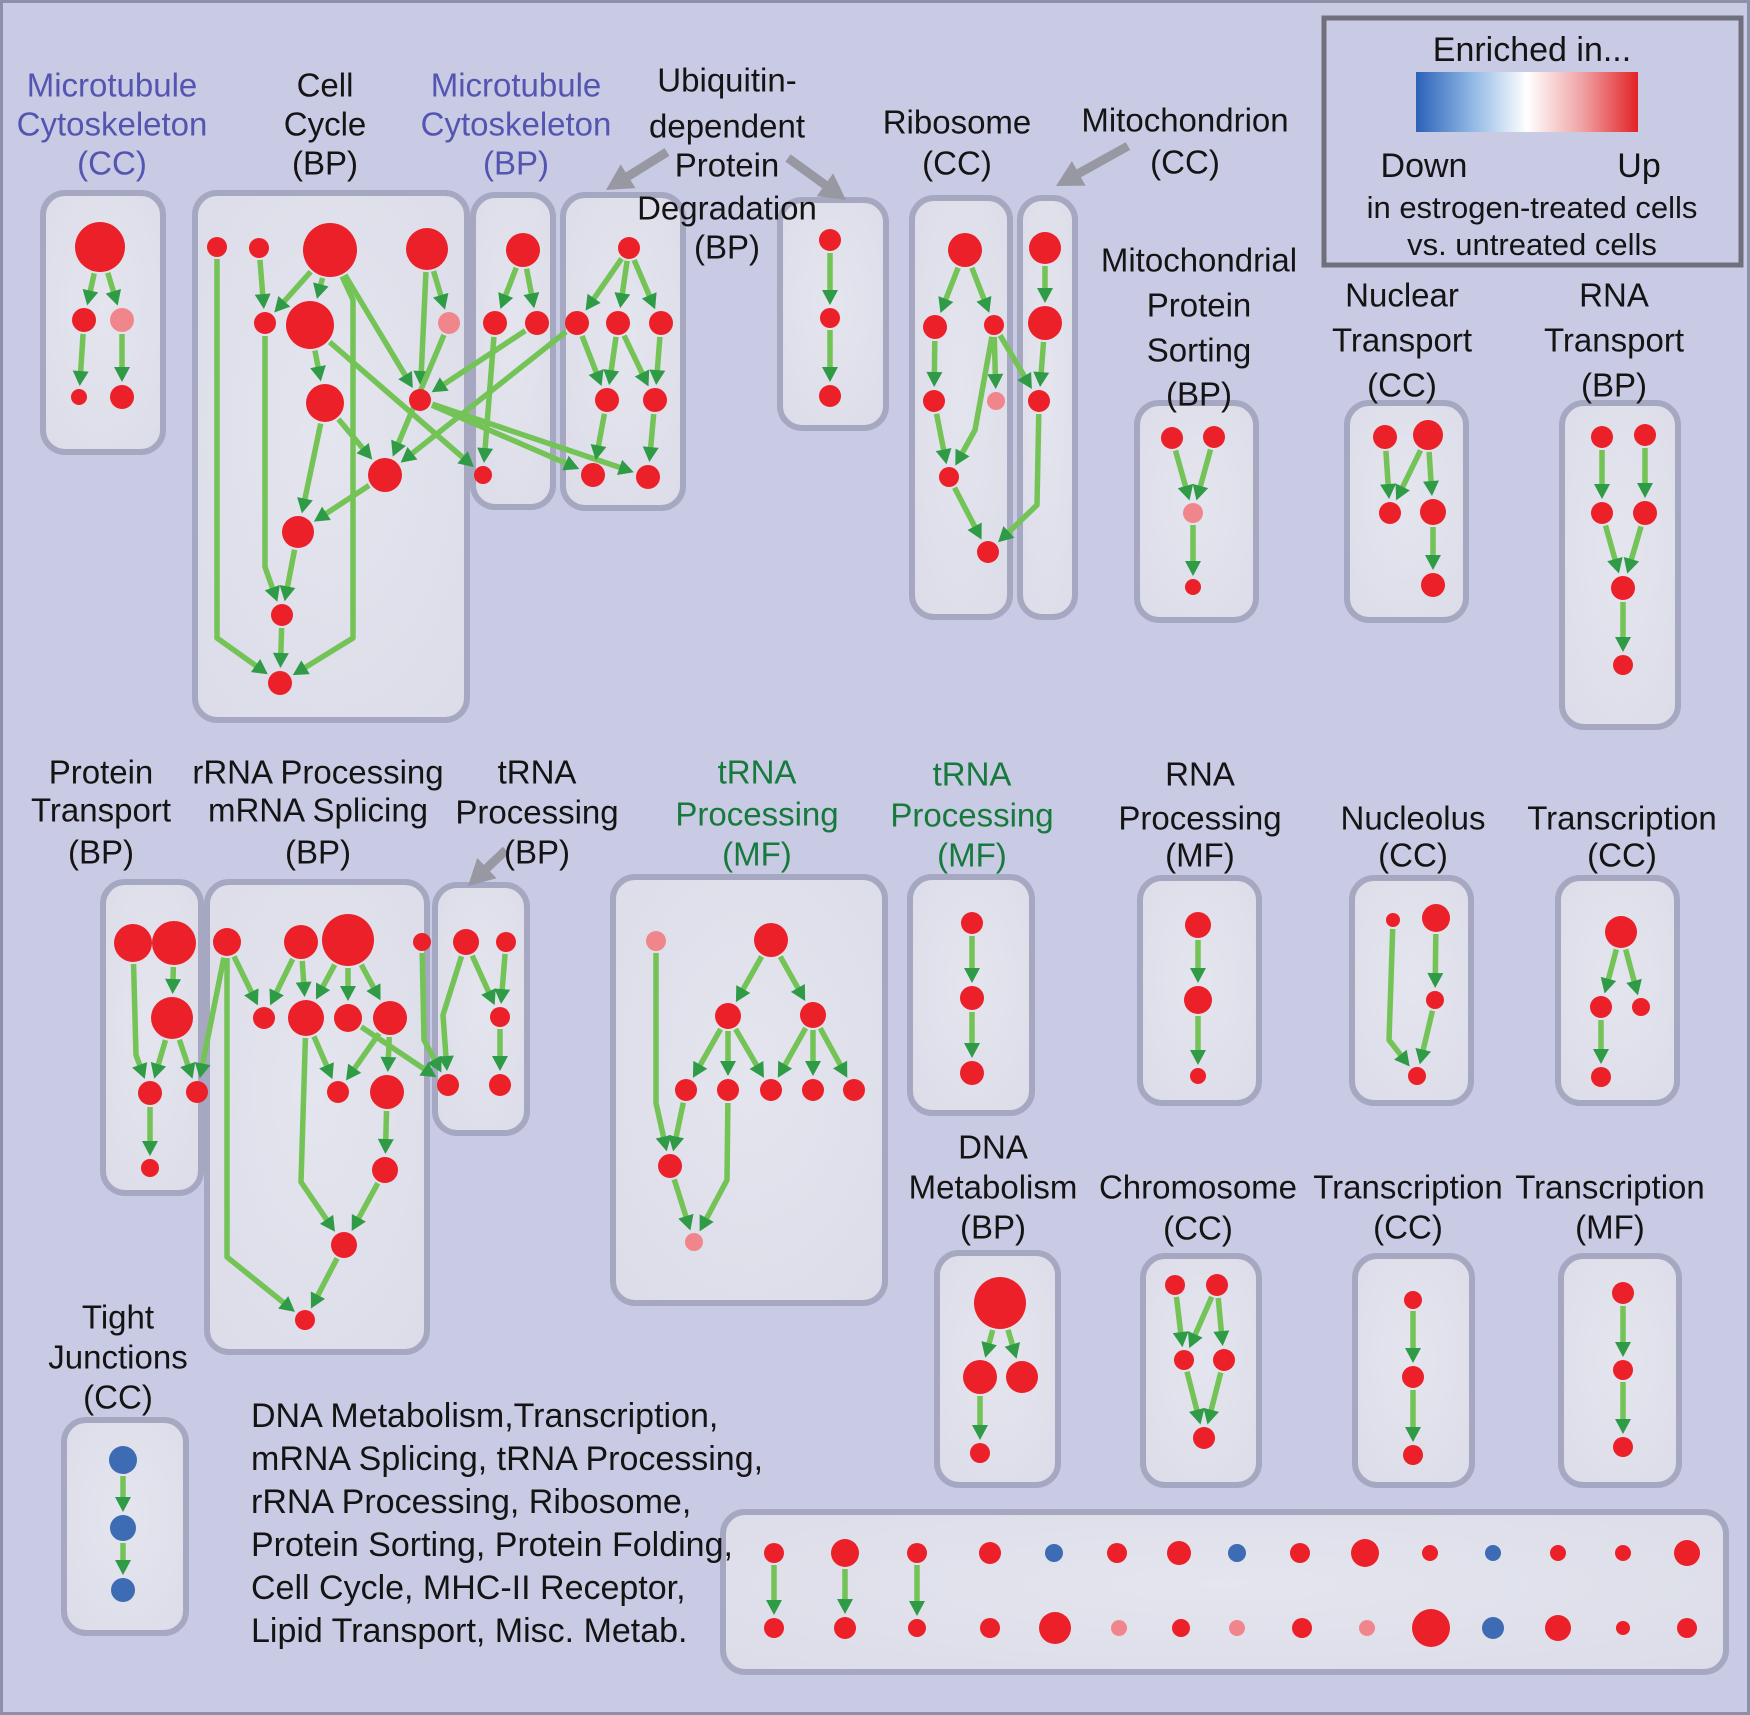 The height and width of the screenshot is (1715, 1750). I want to click on nuclear-transport-label: (CC), so click(1402, 385).